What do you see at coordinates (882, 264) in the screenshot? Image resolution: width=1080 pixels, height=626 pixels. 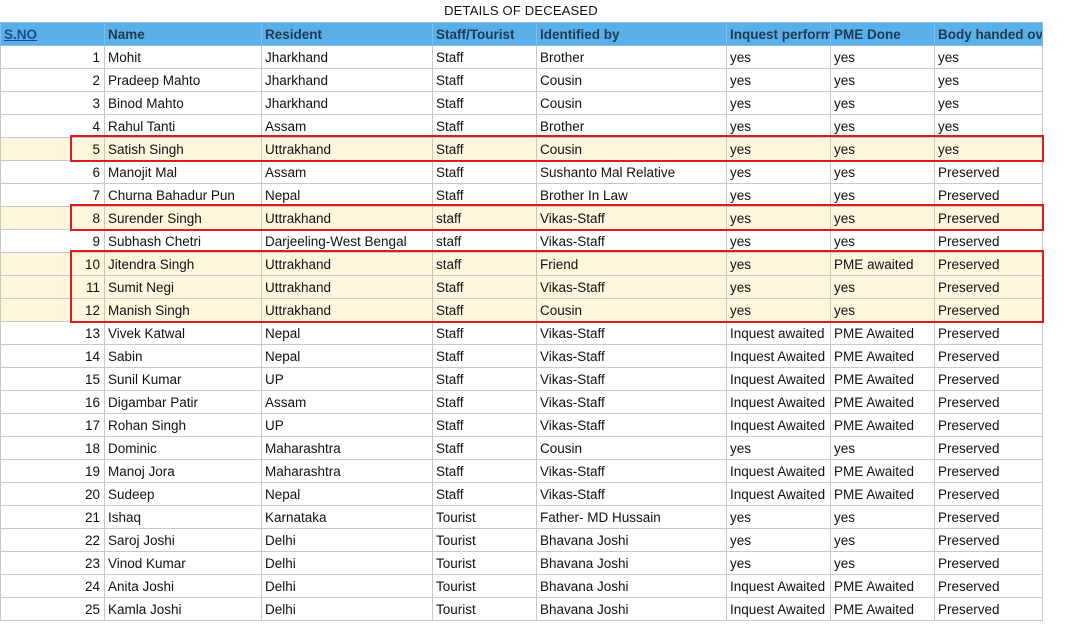 I see `cell-pme: PME awaited` at bounding box center [882, 264].